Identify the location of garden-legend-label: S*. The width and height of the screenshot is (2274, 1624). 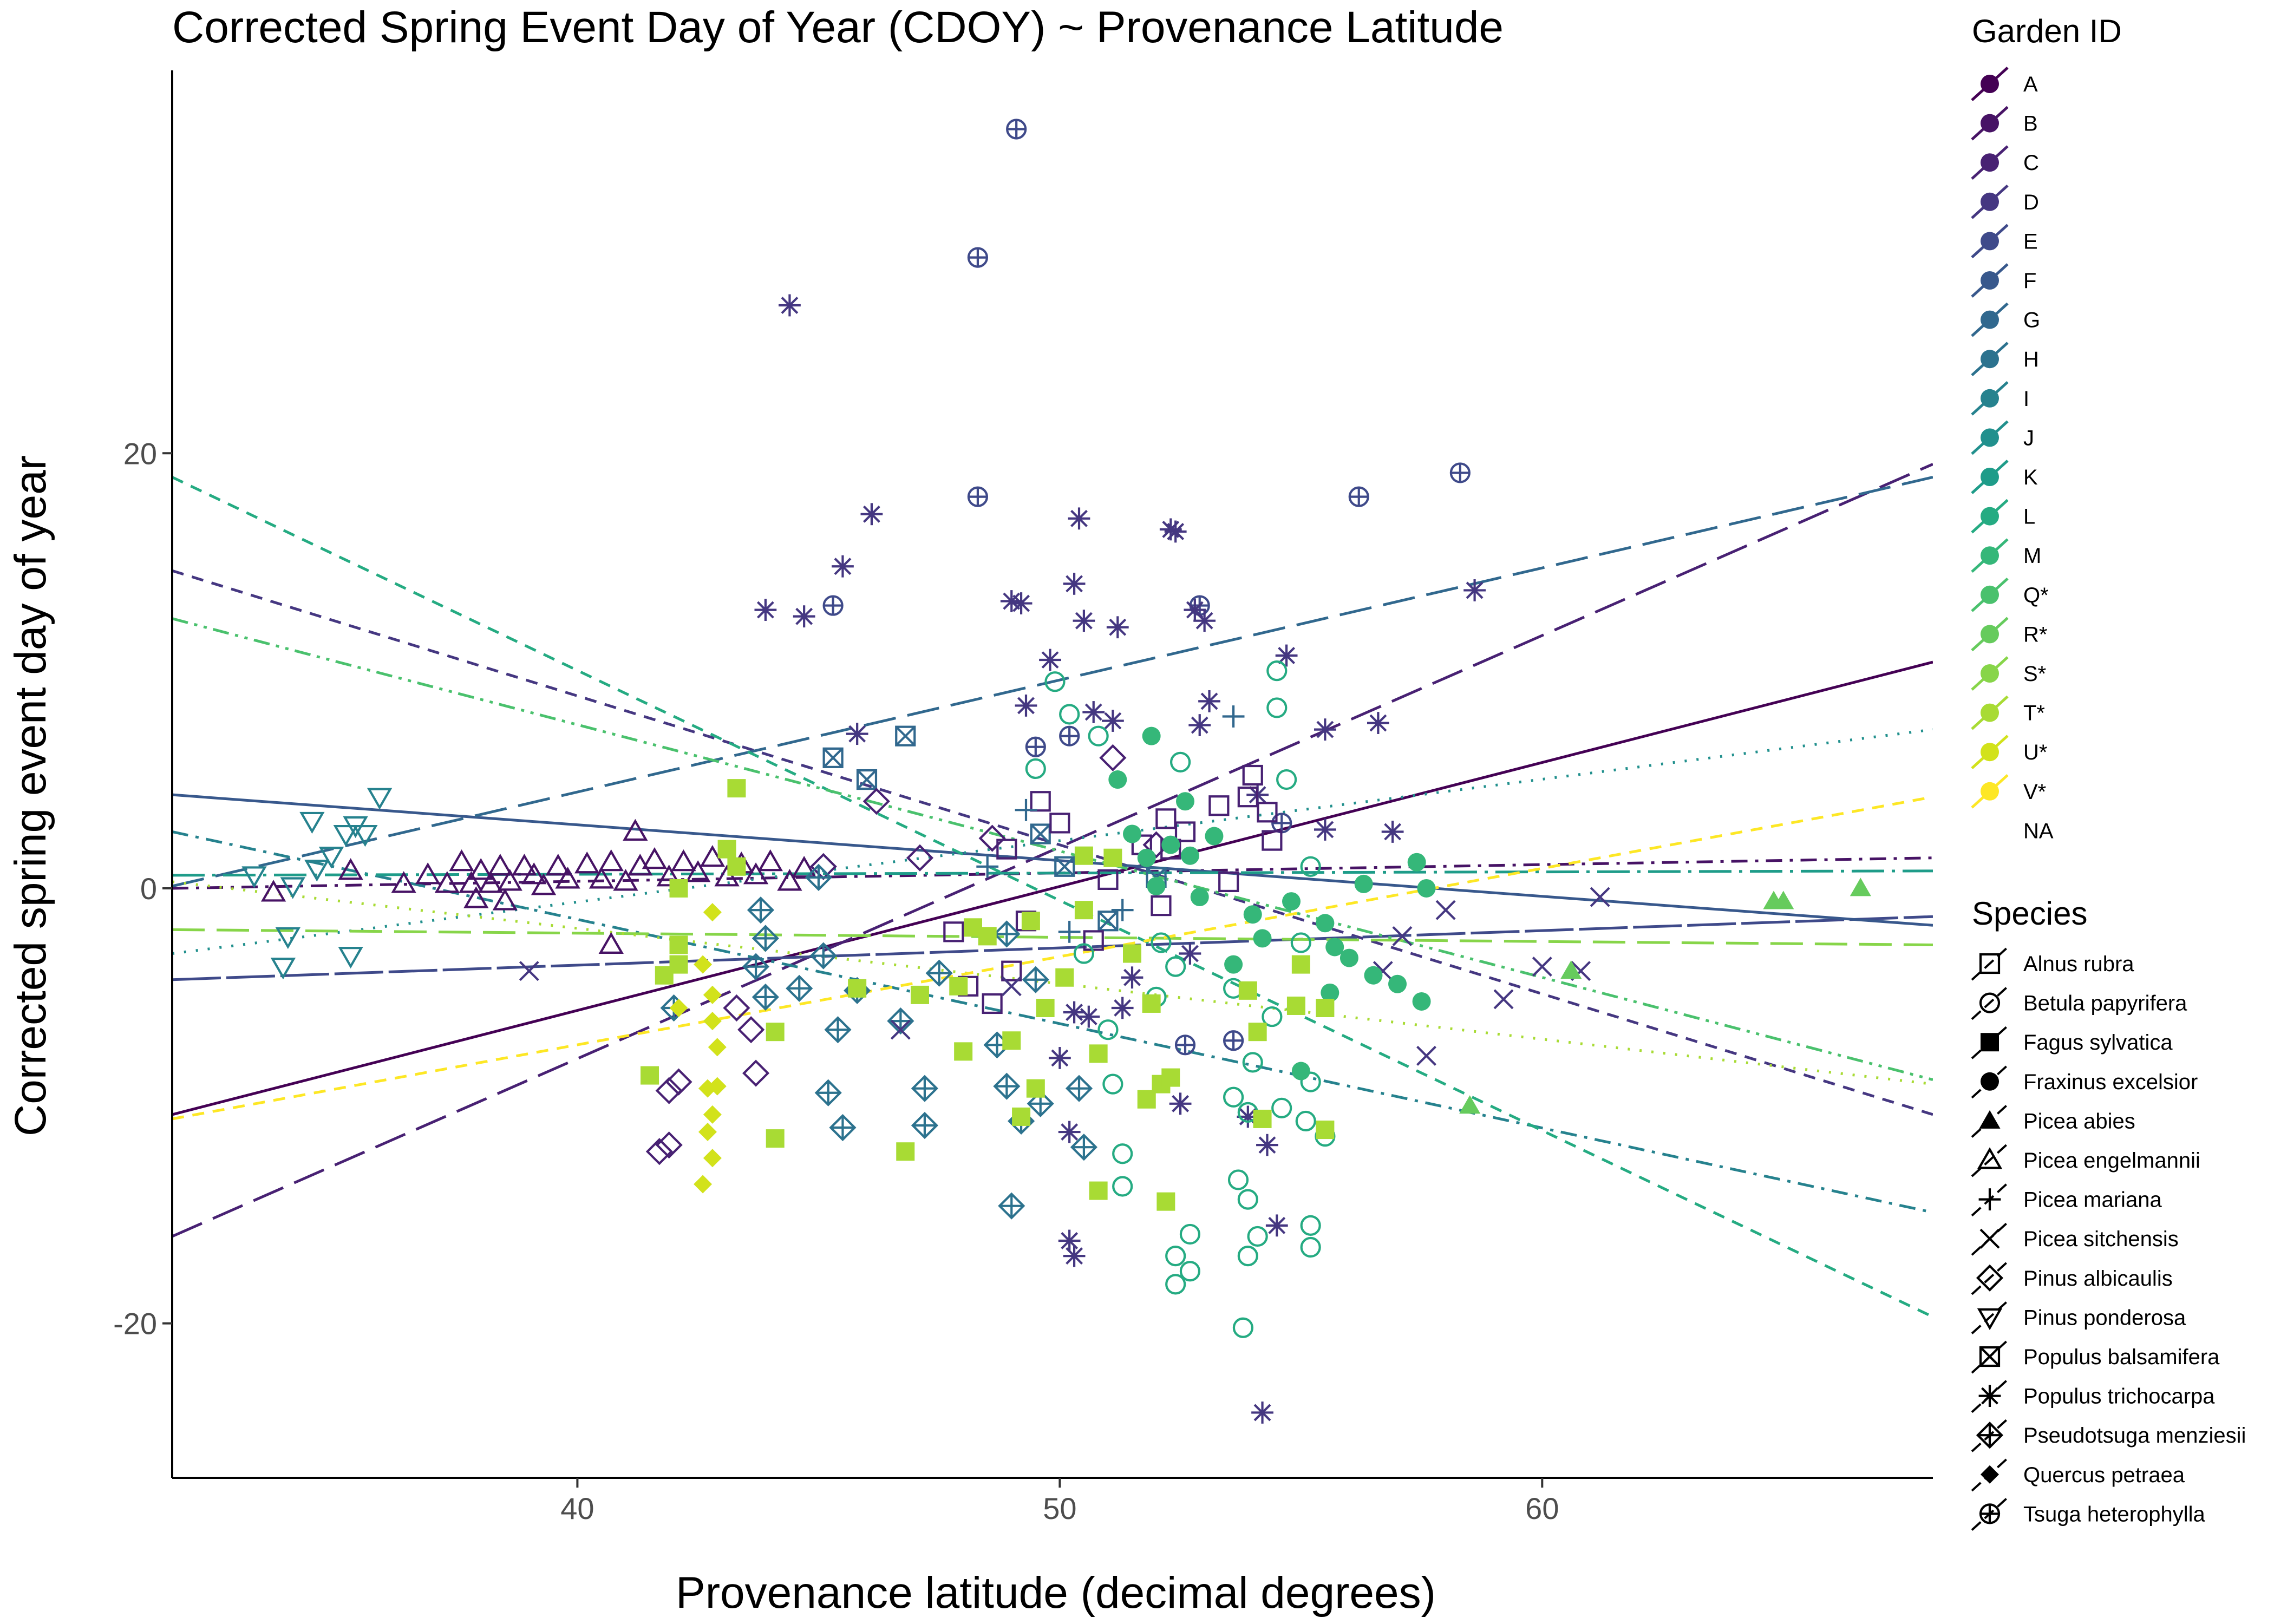
(2035, 674).